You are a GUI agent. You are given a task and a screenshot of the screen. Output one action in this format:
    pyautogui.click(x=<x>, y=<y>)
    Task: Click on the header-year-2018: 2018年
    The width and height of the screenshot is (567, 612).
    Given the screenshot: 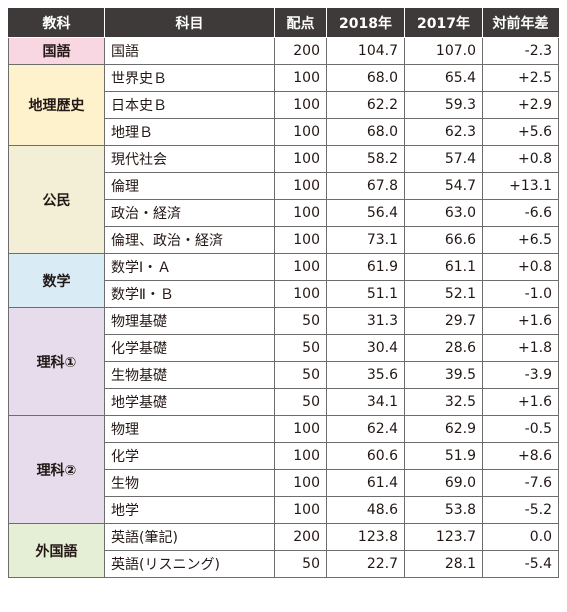 What is the action you would take?
    pyautogui.click(x=365, y=23)
    